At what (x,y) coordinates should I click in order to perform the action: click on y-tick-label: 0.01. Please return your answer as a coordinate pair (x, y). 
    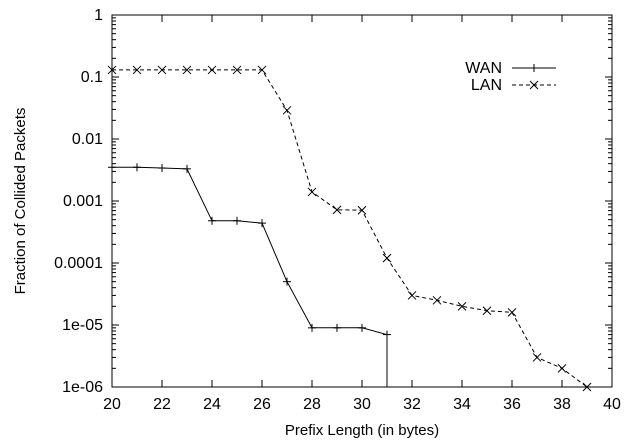
    Looking at the image, I should click on (87, 139).